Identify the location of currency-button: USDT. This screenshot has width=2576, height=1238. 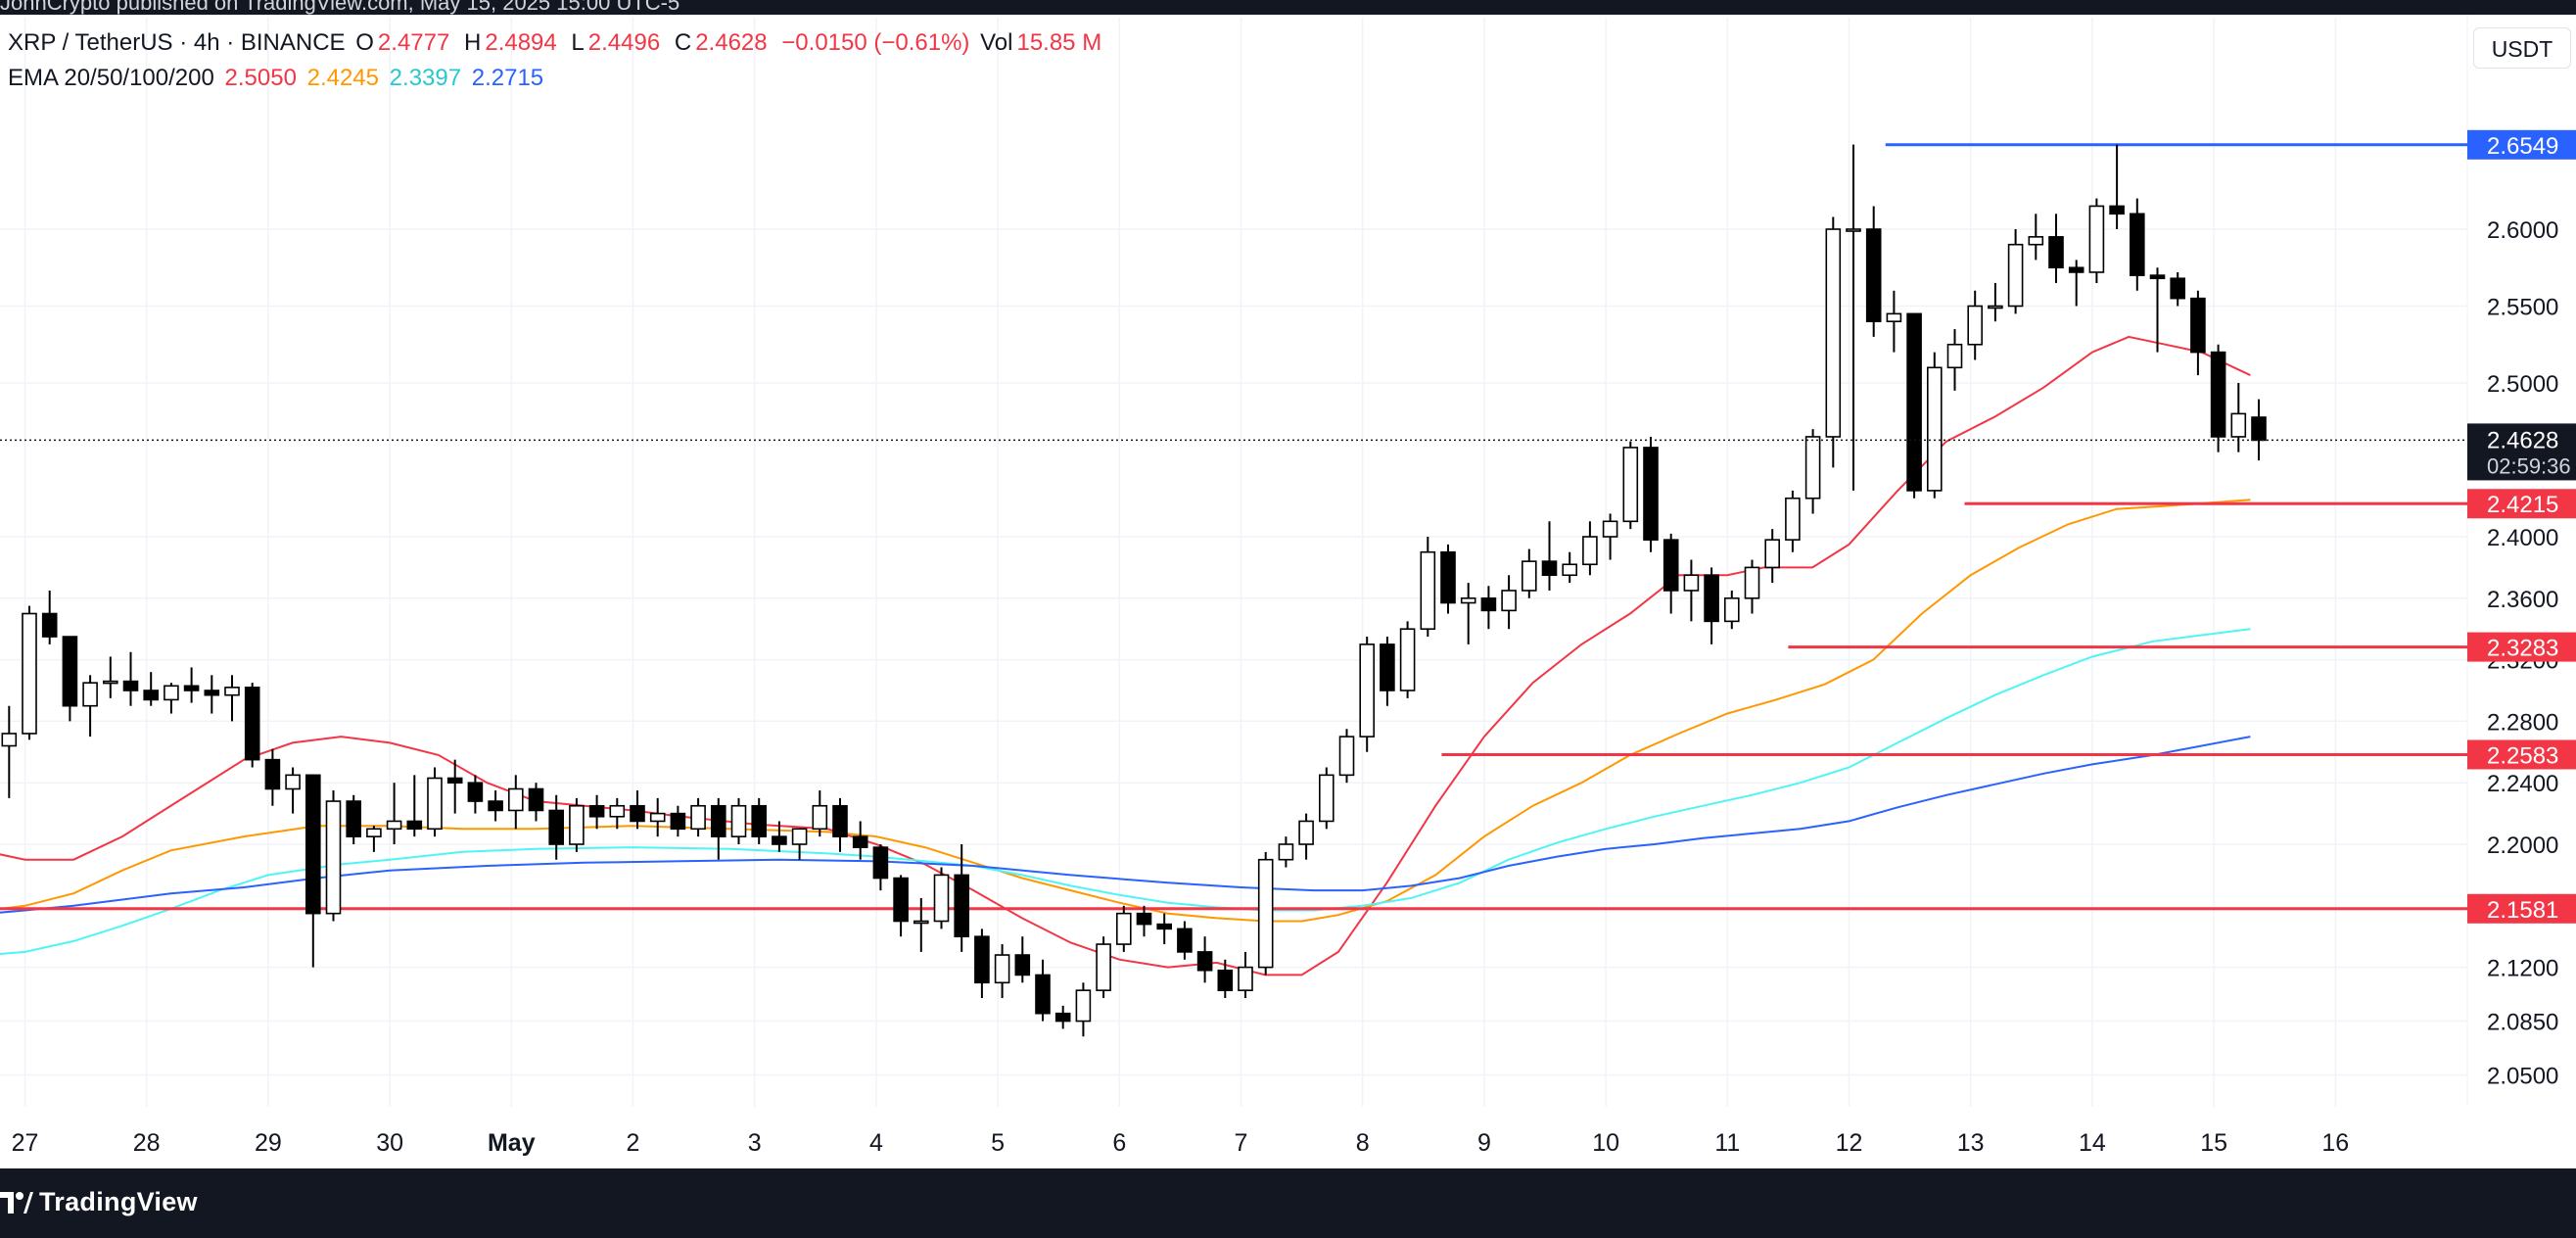
(2522, 48).